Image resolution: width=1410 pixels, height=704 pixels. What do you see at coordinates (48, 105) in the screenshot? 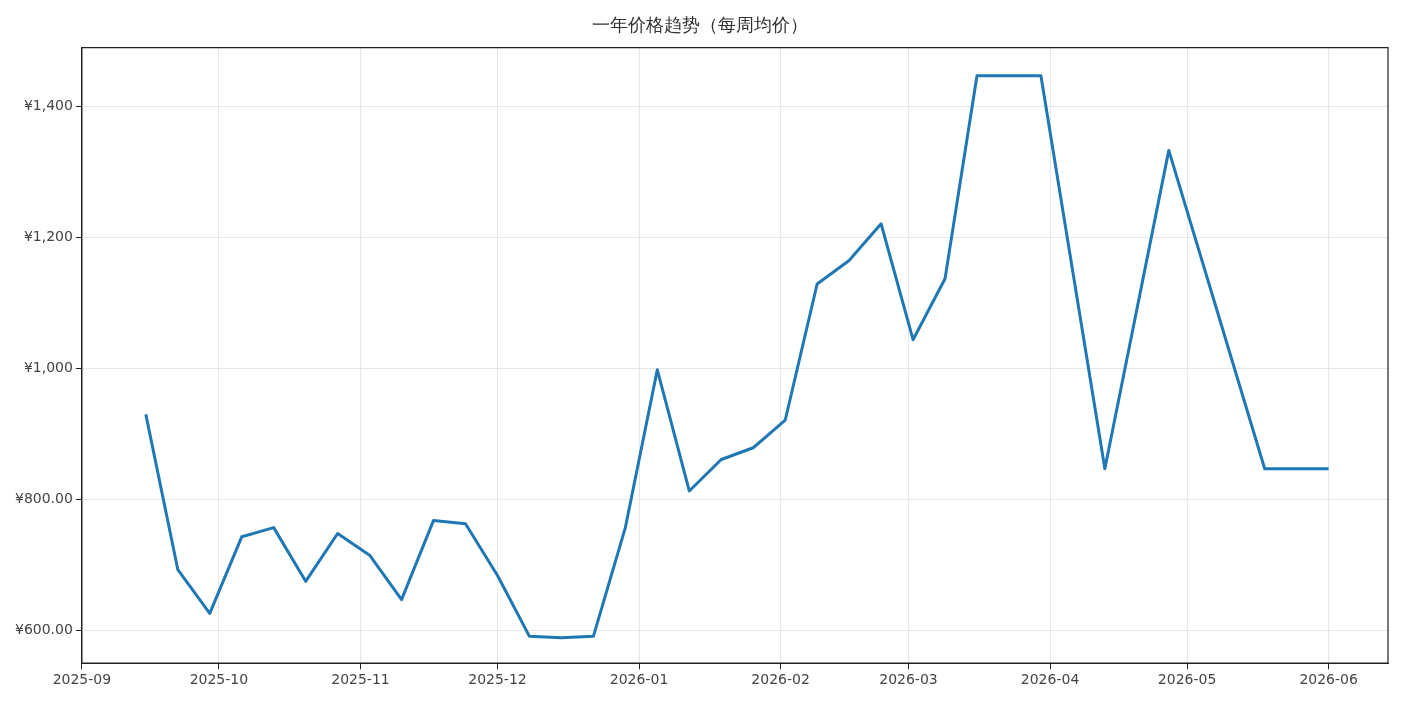
I see `y-tick-label: ¥1,400` at bounding box center [48, 105].